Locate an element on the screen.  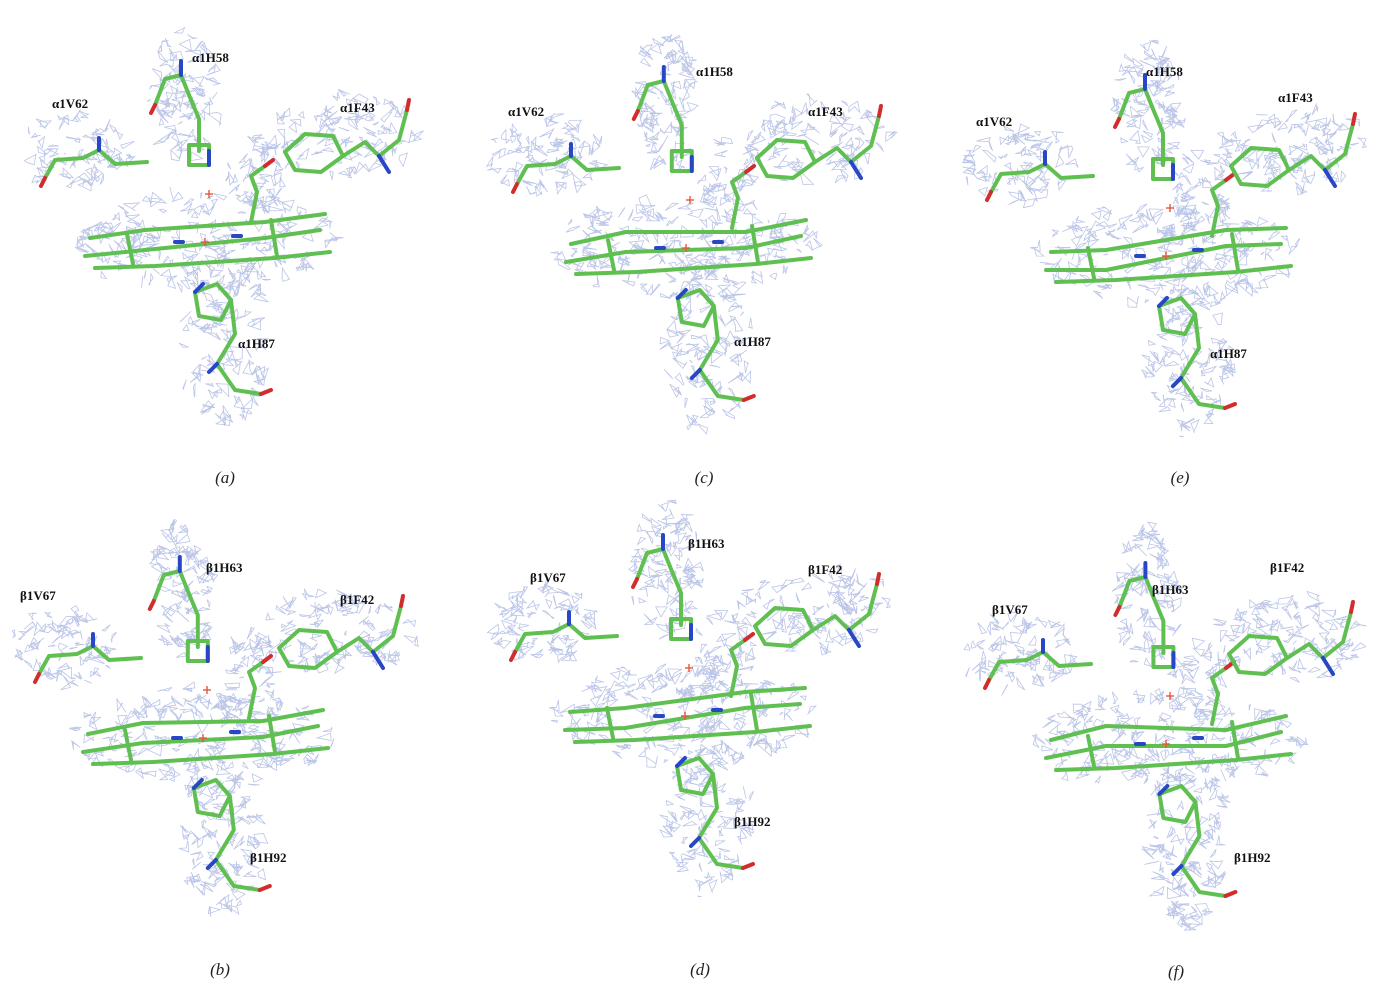
propionate-oxygen-stick is located at coordinates (269, 163).